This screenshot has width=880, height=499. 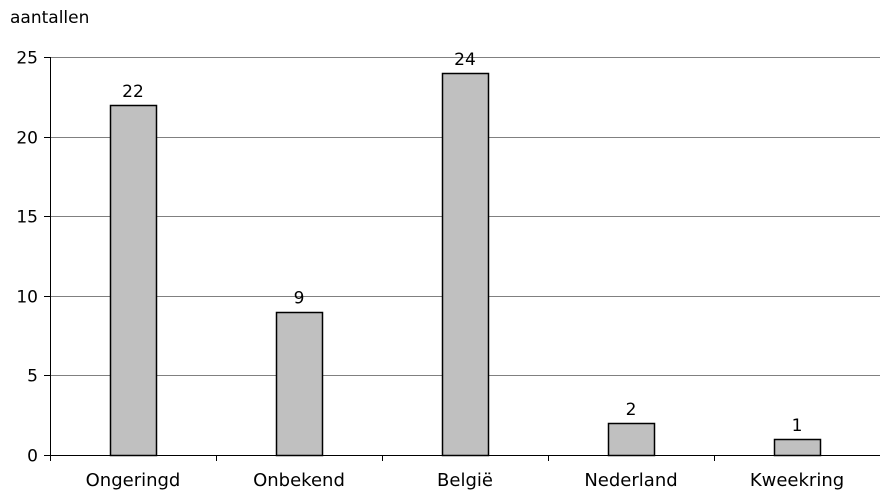 I want to click on y-tick-label: 5, so click(x=32, y=377).